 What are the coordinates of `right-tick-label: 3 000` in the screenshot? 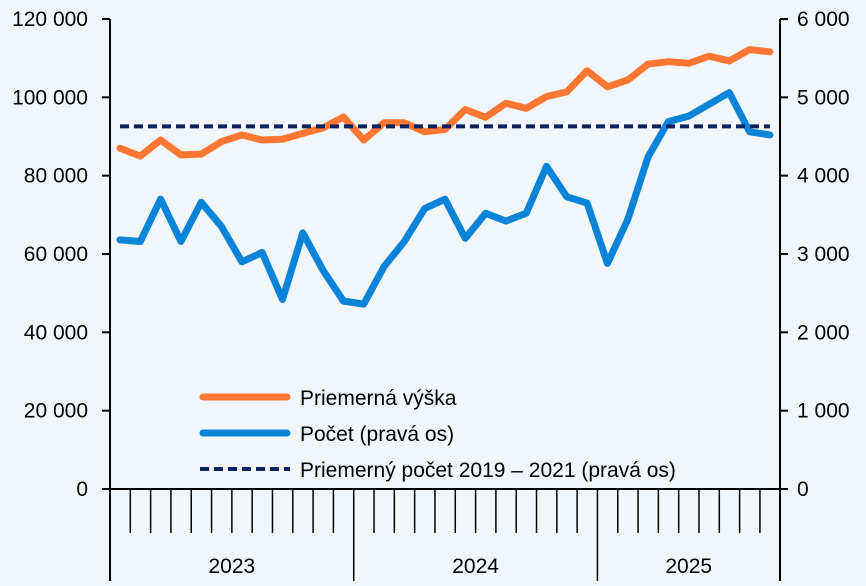 It's located at (823, 254).